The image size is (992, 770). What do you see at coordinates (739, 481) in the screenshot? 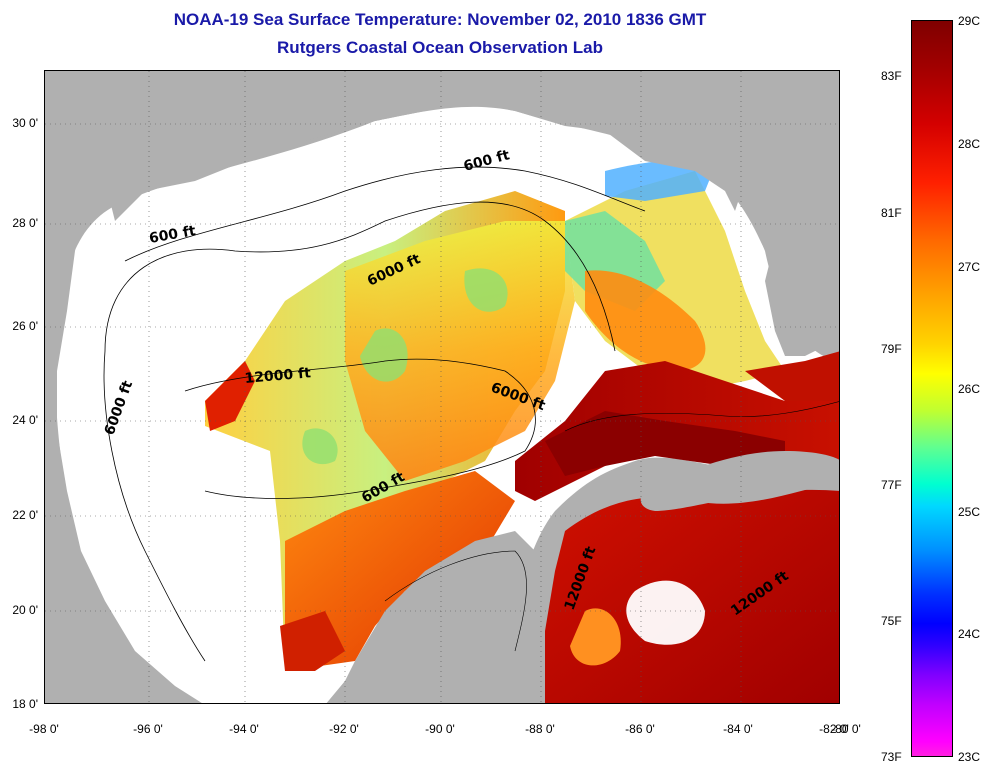
I see `land-cuba` at bounding box center [739, 481].